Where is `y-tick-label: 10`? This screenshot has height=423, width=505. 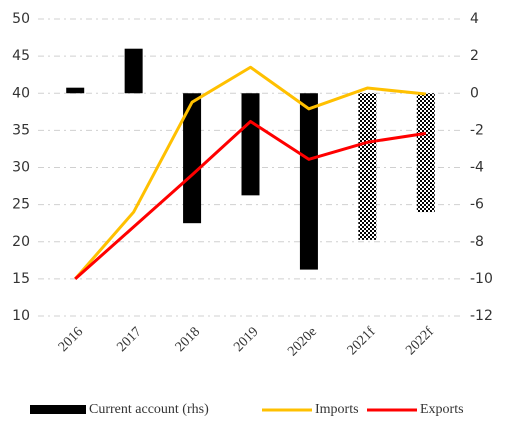 y-tick-label: 10 is located at coordinates (21, 316).